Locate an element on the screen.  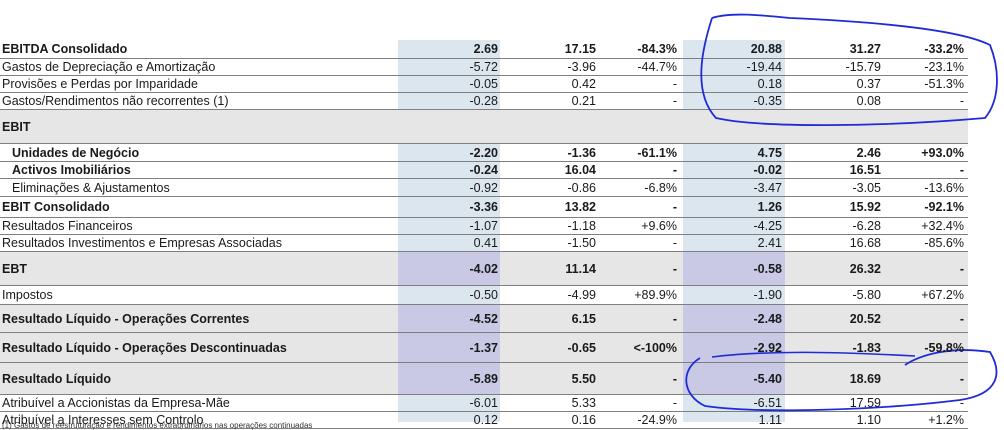
cell-value: -1.36 is located at coordinates (582, 152).